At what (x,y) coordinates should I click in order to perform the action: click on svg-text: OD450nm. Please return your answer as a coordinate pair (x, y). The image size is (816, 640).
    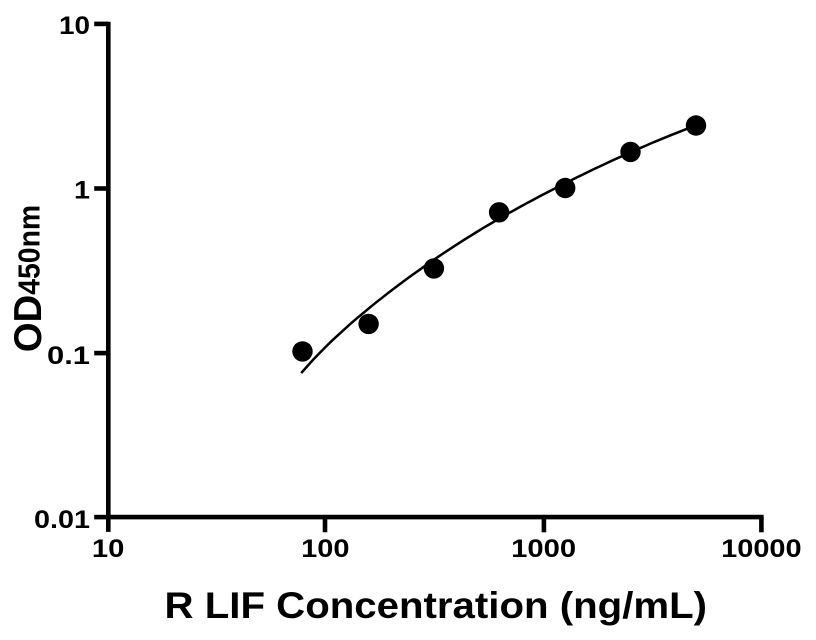
    Looking at the image, I should click on (28, 279).